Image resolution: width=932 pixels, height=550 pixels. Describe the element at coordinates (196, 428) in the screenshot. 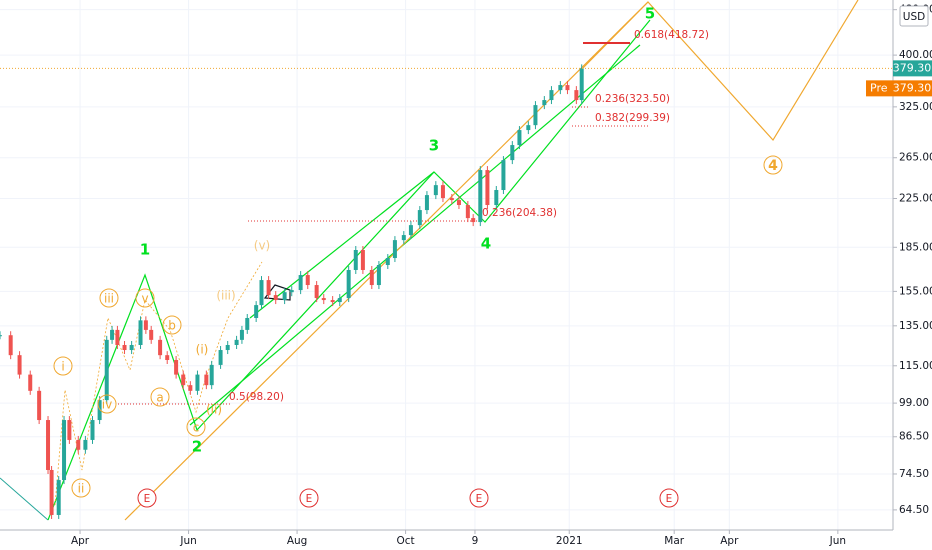

I see `wave-label: c` at that location.